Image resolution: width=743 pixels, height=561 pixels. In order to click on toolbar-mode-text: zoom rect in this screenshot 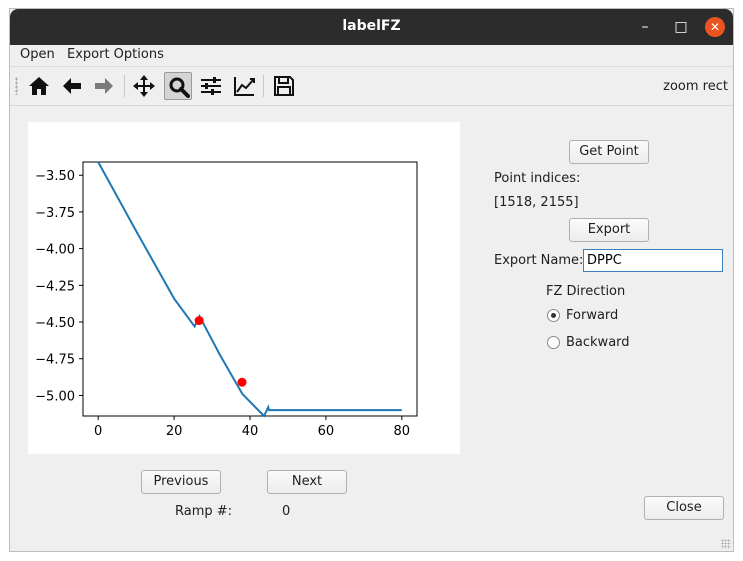, I will do `click(695, 86)`.